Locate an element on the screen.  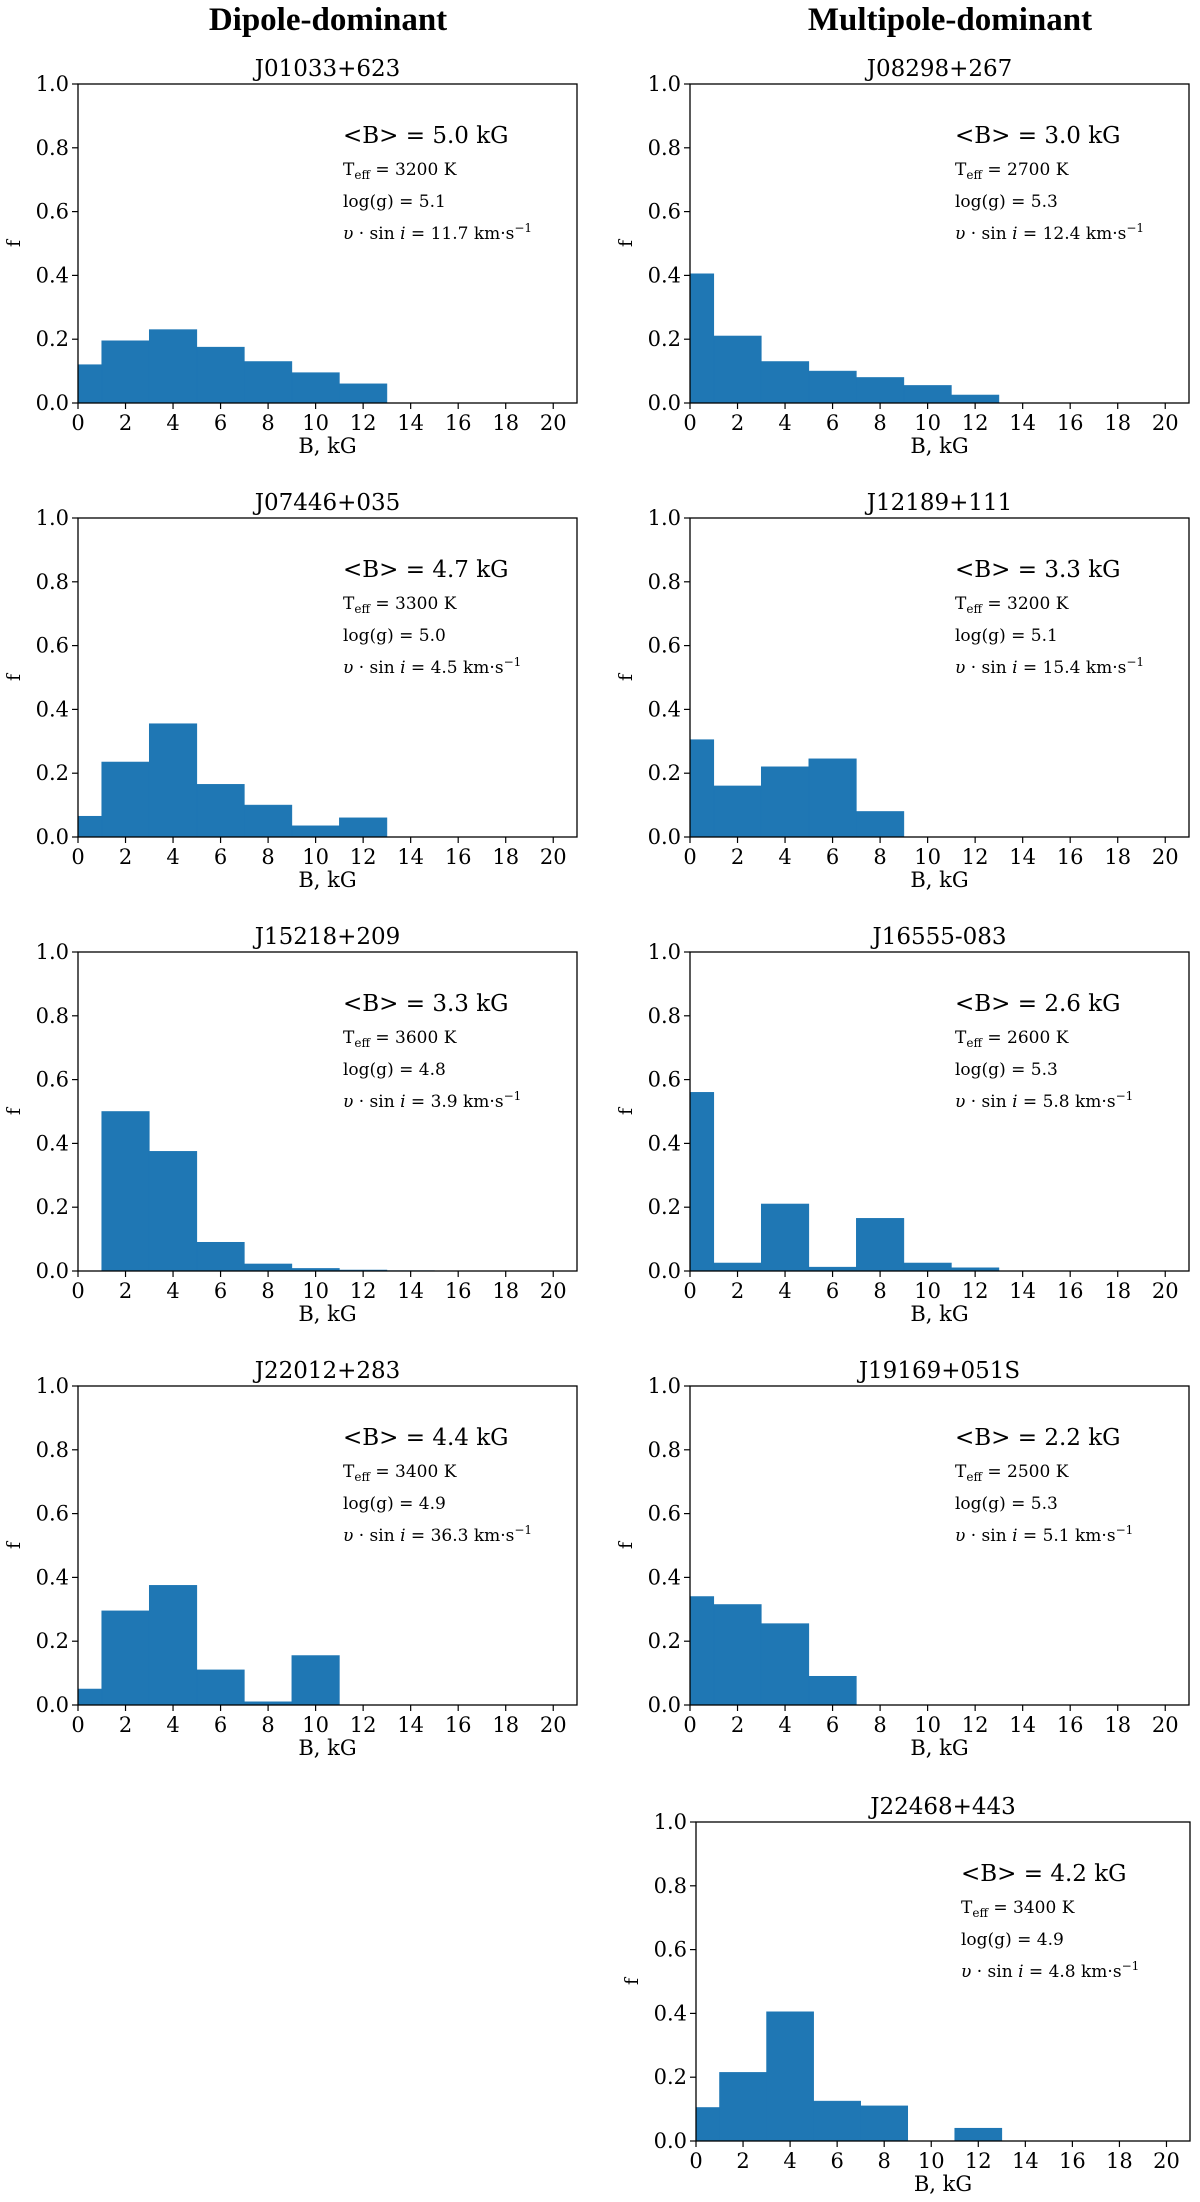
mean-field-label: <B> = 3.3 kG is located at coordinates (1038, 570).